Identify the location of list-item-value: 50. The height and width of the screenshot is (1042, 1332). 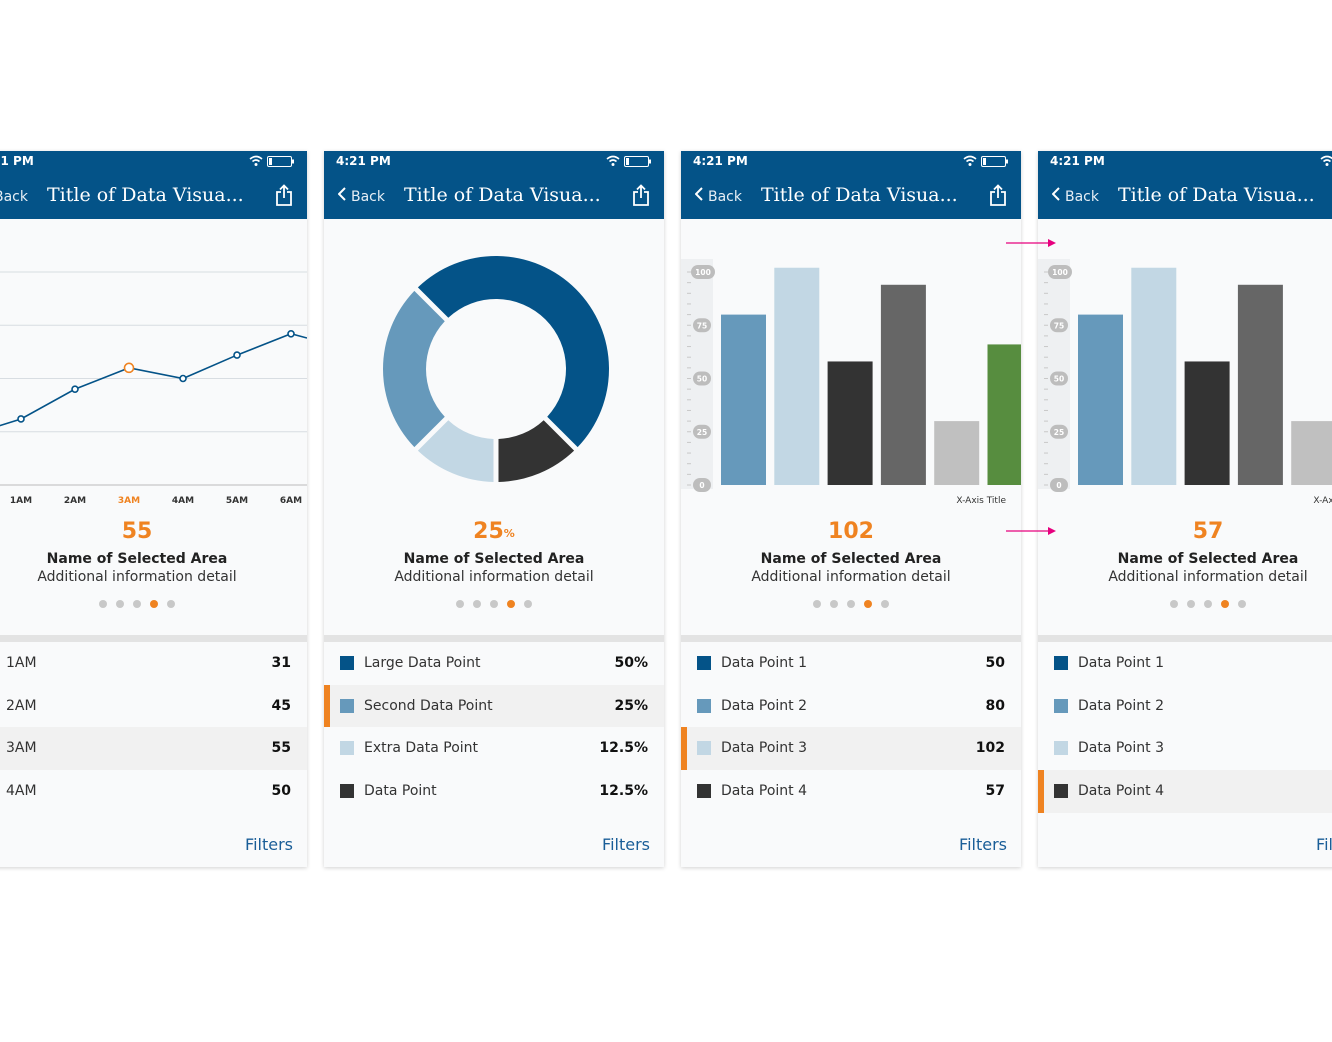
(995, 663).